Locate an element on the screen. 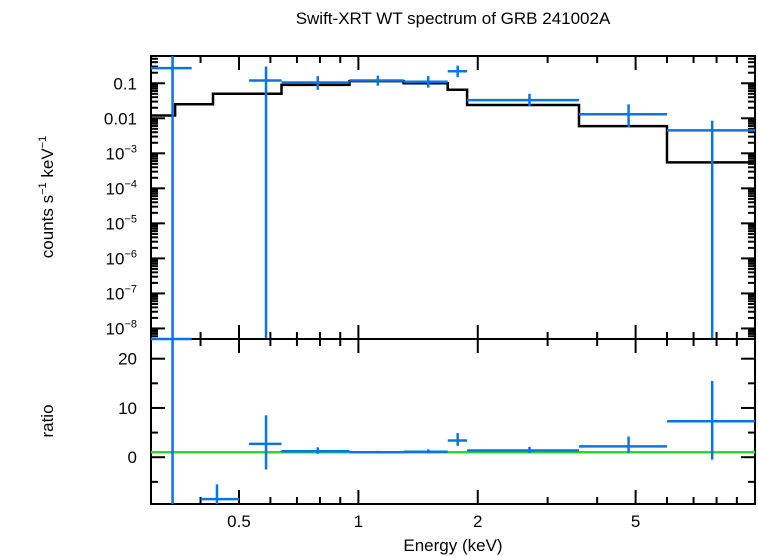  ratio-y-tick-label: 20 is located at coordinates (127, 359).